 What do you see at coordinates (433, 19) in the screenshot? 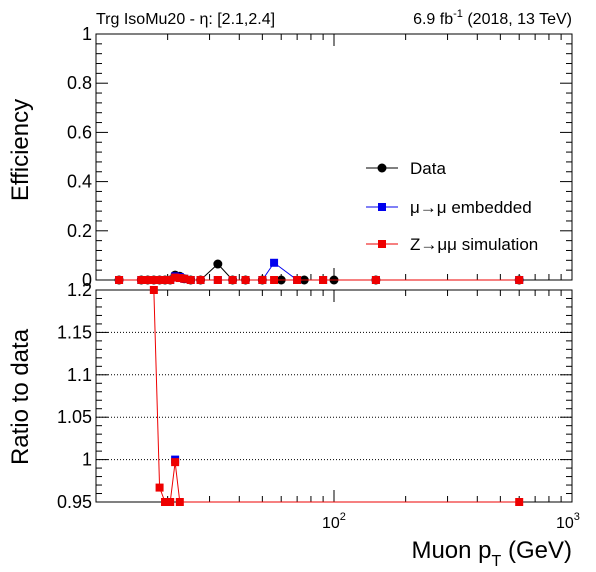
I see `lumi-value: 6.9 fb` at bounding box center [433, 19].